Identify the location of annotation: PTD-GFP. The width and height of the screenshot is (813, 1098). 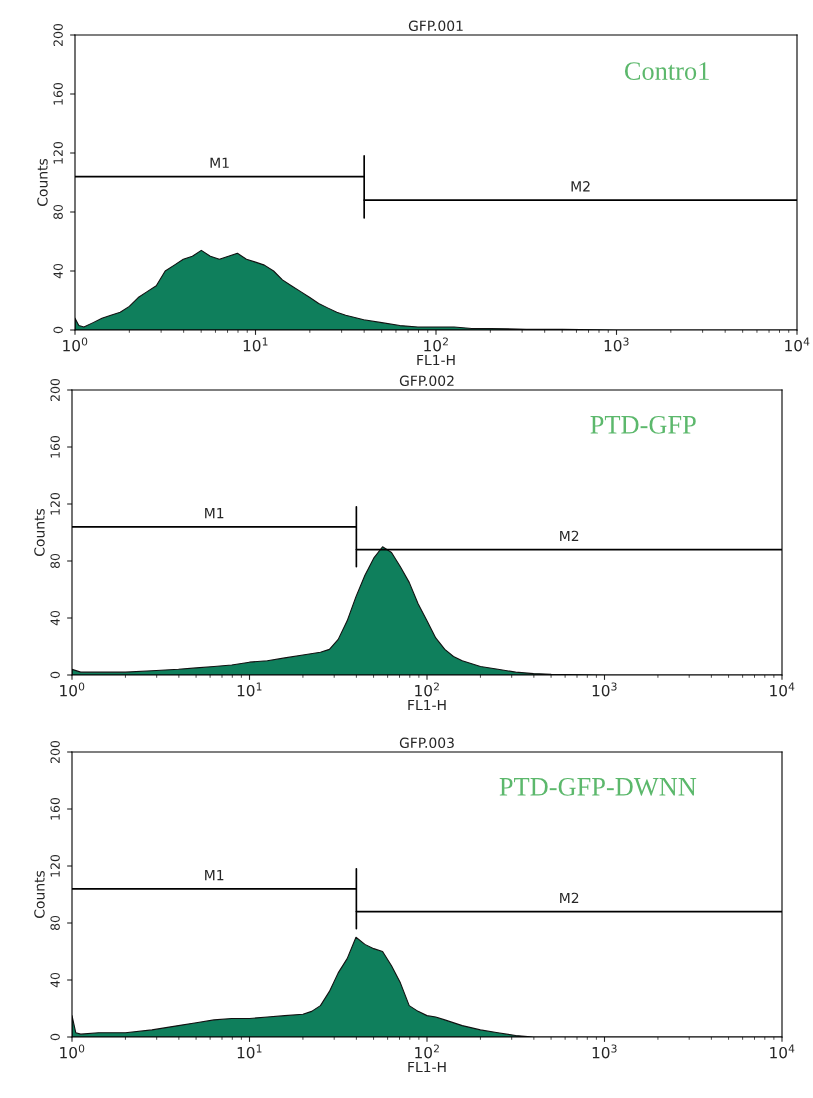
(643, 424).